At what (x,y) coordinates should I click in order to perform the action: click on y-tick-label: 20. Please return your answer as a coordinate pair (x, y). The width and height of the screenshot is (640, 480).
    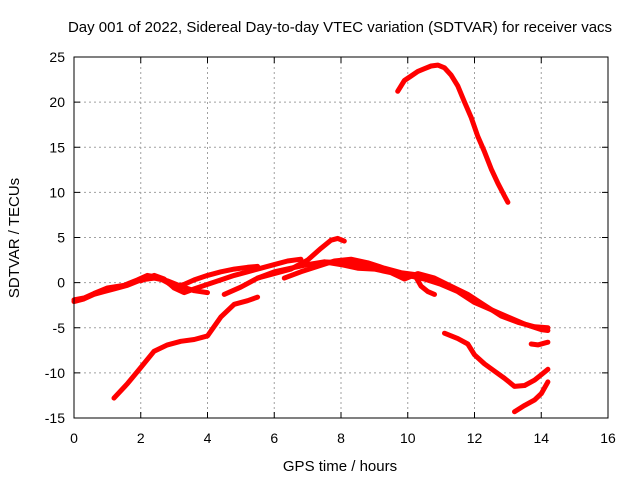
    Looking at the image, I should click on (57, 102).